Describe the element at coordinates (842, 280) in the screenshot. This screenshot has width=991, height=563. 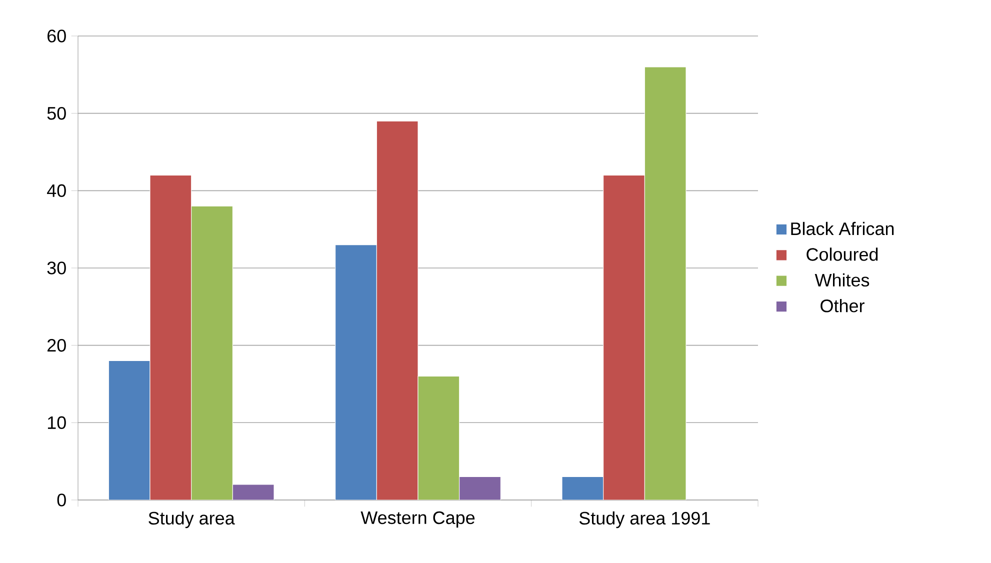
I see `legend-label: Whites` at that location.